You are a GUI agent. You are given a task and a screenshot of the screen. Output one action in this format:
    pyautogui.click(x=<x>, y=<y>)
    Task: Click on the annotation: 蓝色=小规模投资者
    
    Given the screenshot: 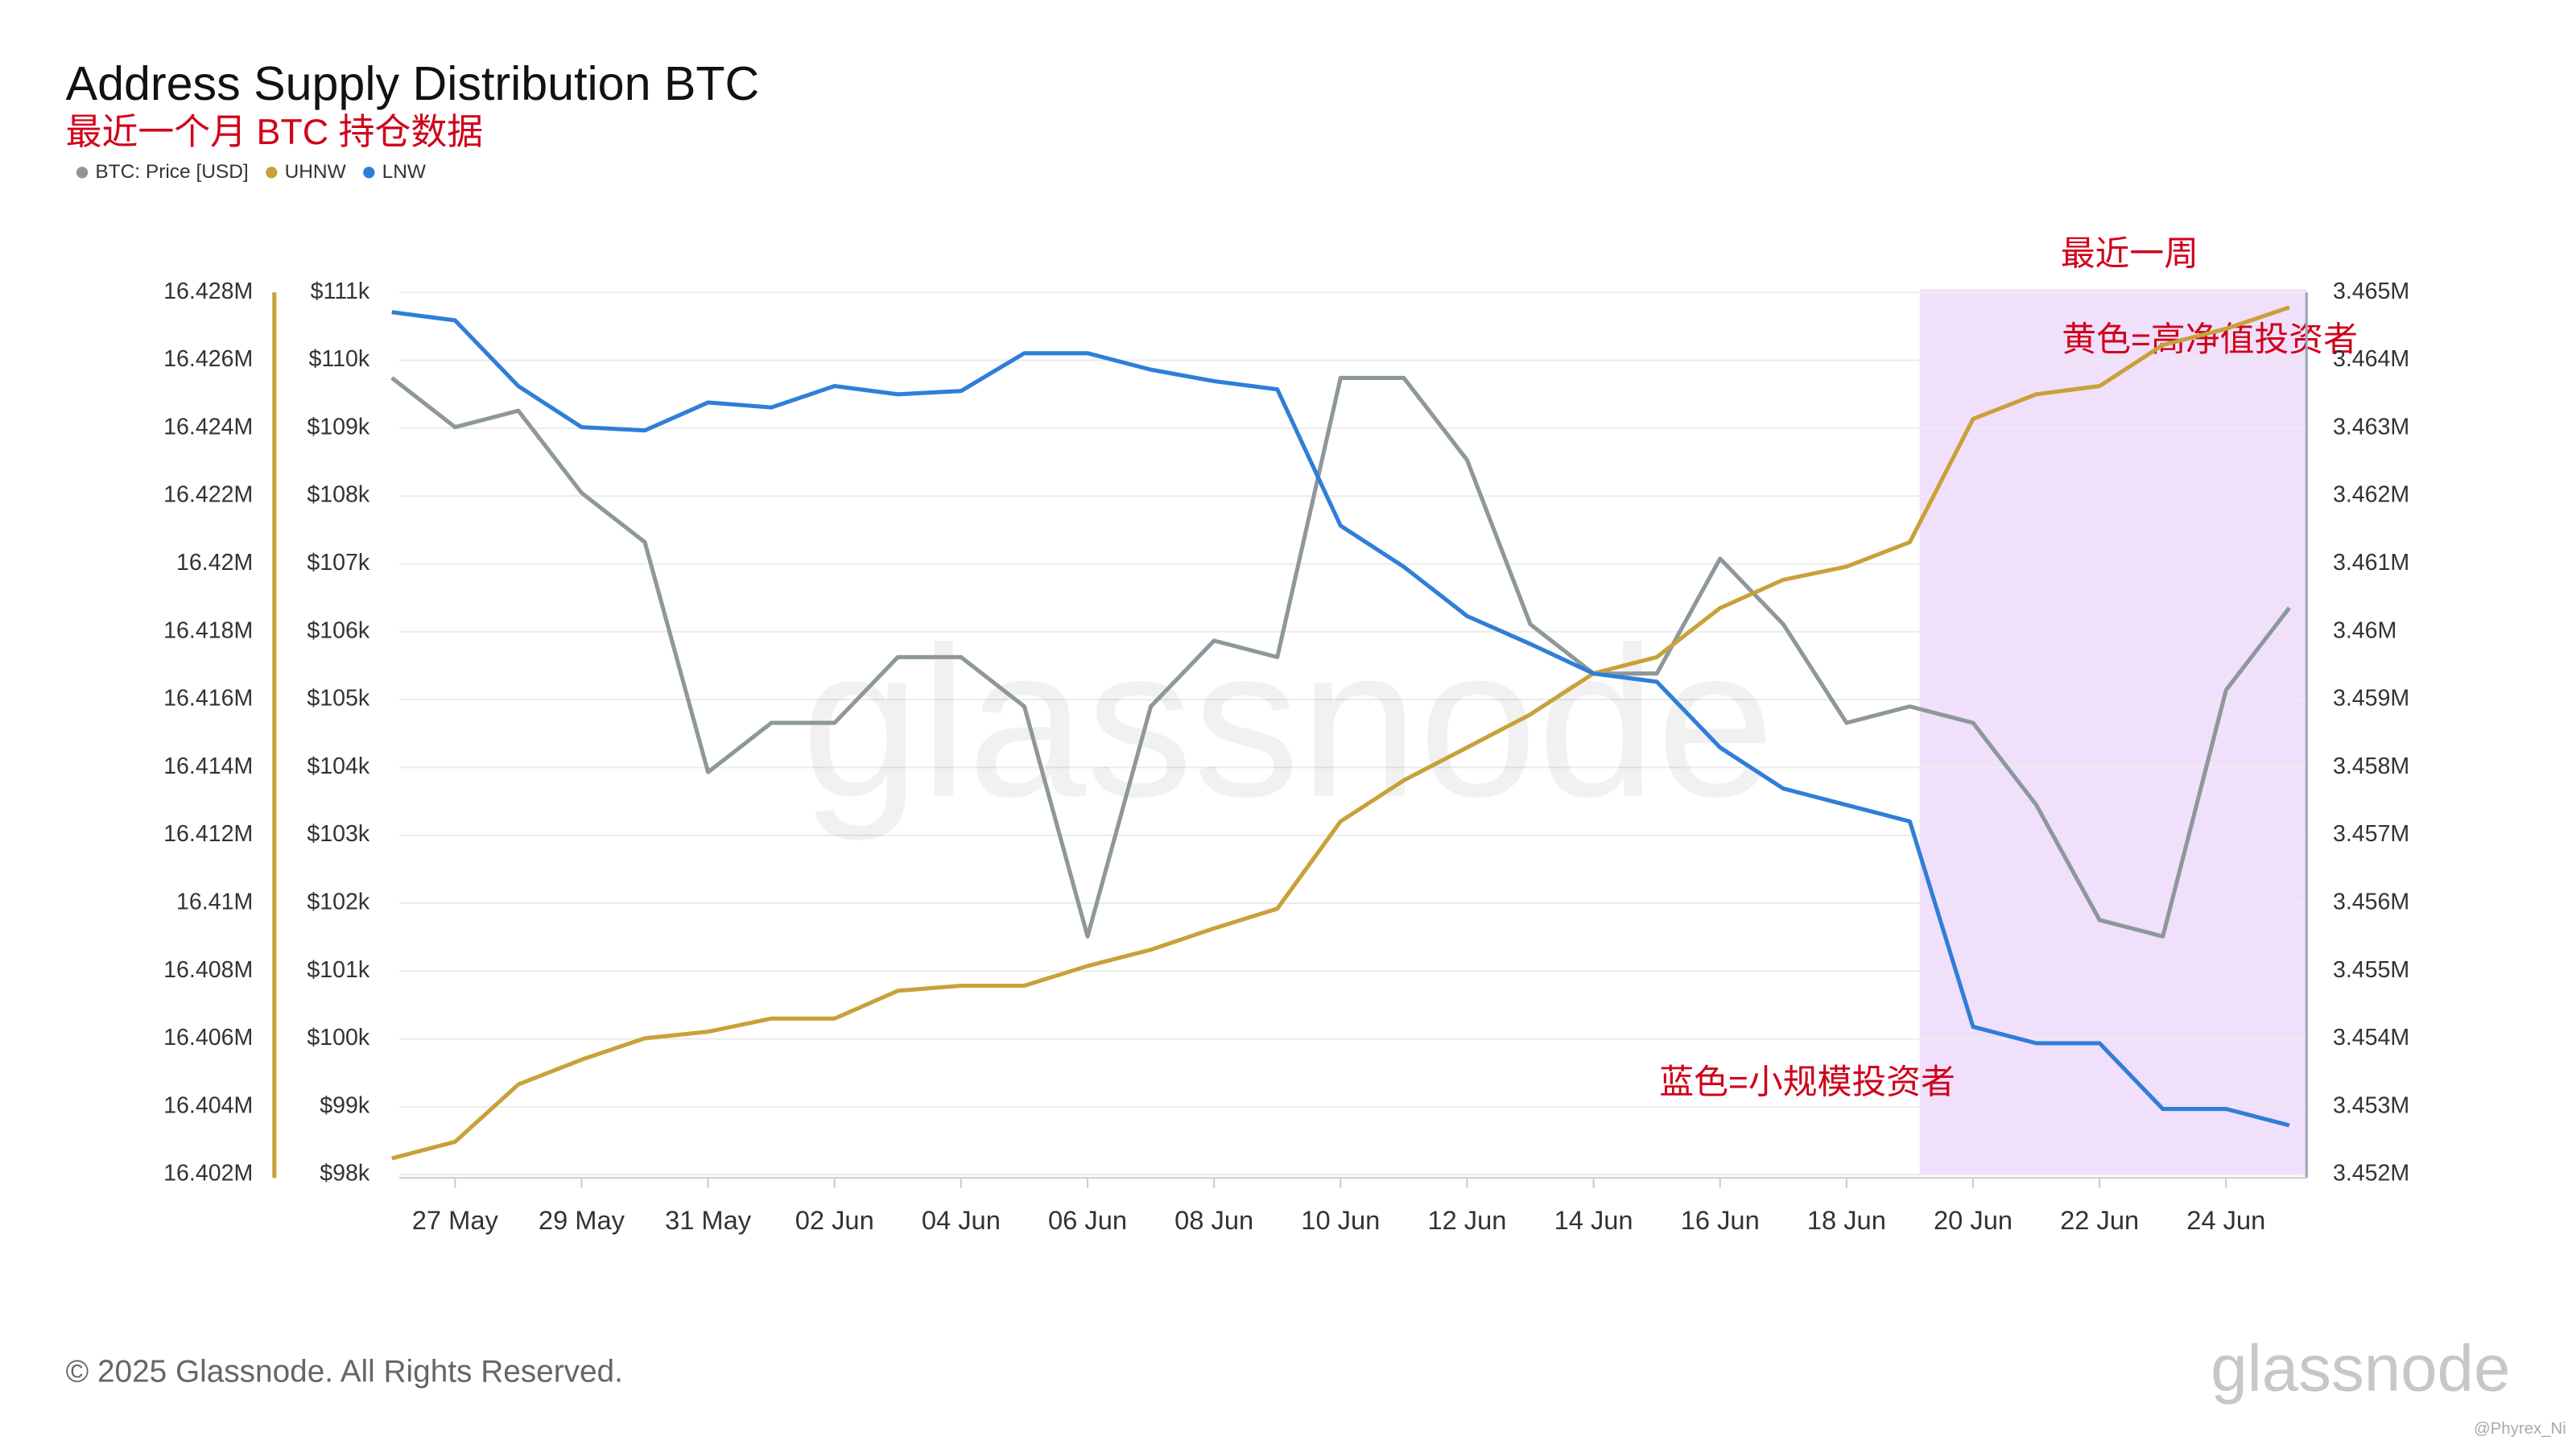 What is the action you would take?
    pyautogui.click(x=1807, y=1082)
    